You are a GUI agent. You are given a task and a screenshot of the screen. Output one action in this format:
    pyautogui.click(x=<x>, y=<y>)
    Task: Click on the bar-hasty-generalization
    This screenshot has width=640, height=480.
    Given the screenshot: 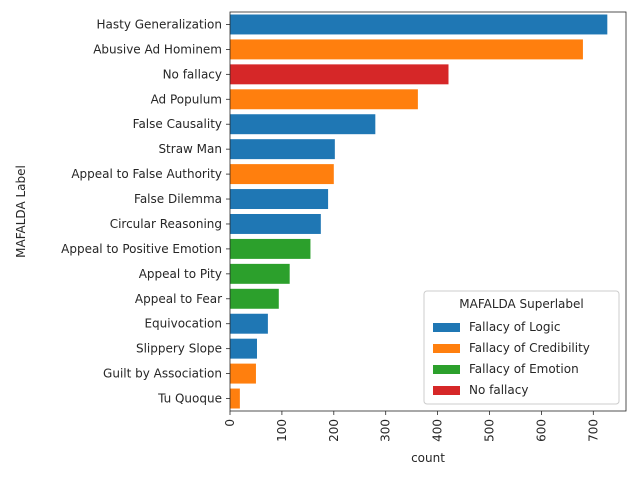 What is the action you would take?
    pyautogui.click(x=419, y=24)
    